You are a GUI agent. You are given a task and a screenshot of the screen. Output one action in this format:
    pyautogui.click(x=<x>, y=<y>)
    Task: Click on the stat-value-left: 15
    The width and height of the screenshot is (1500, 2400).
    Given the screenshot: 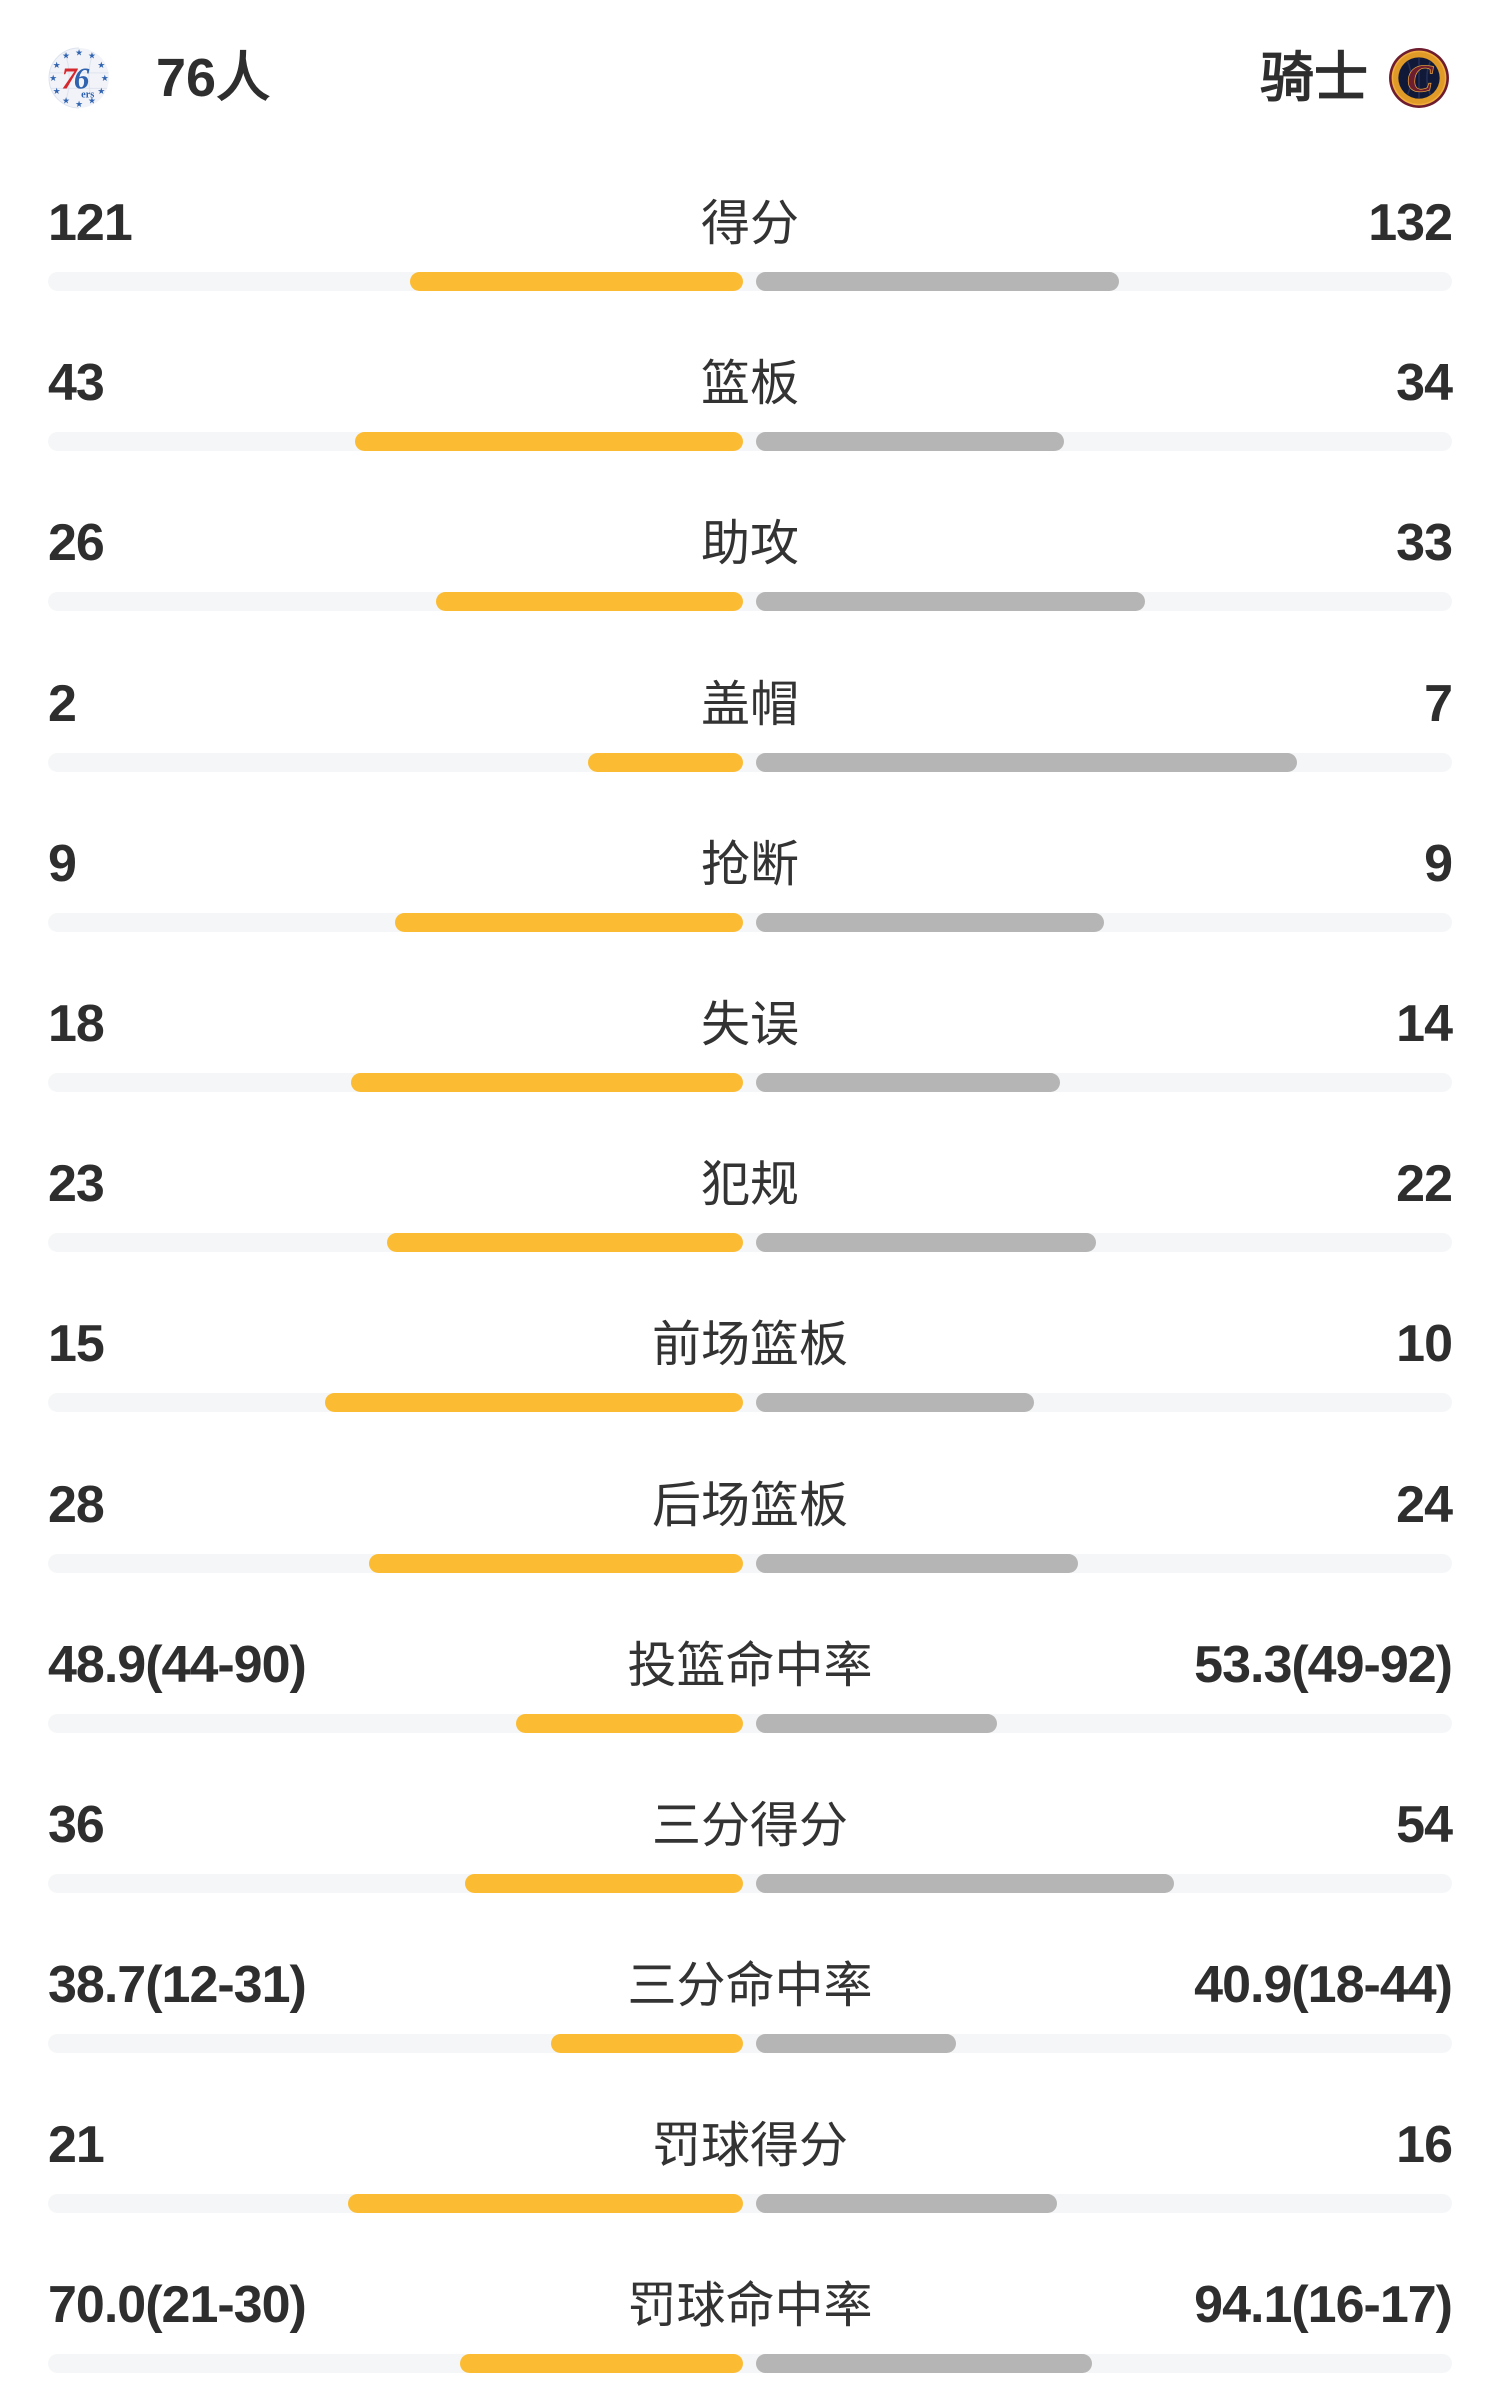 What is the action you would take?
    pyautogui.click(x=76, y=1344)
    